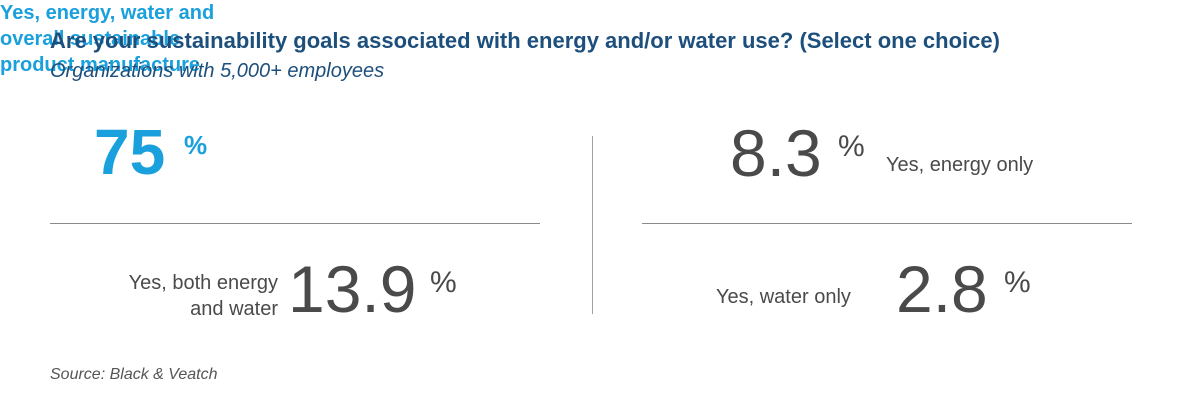 This screenshot has height=409, width=1200. What do you see at coordinates (90, 39) in the screenshot?
I see `stat-label-all-line-2: overall sustainable` at bounding box center [90, 39].